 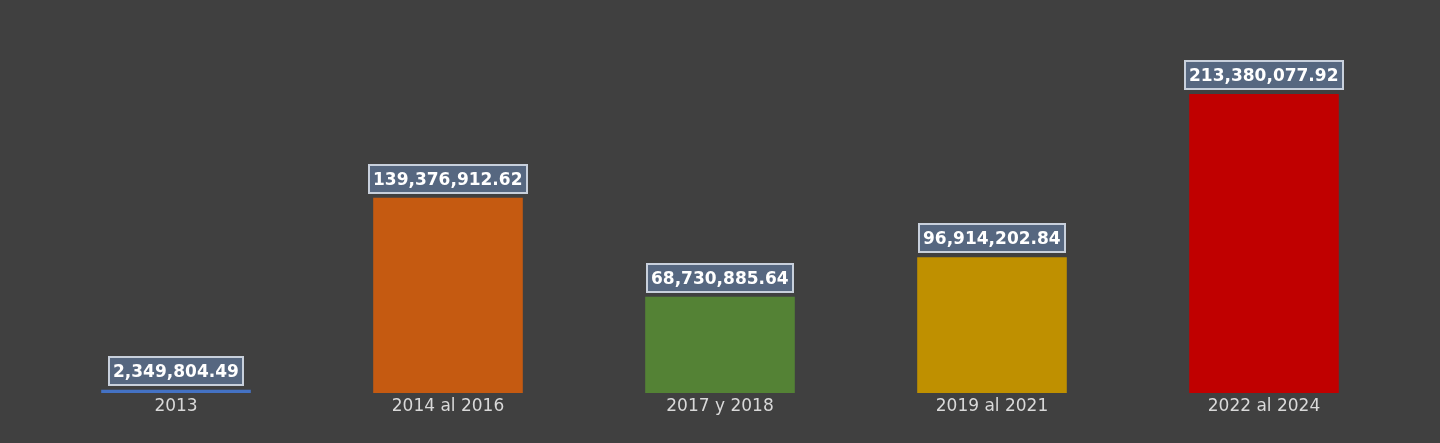 What do you see at coordinates (992, 238) in the screenshot?
I see `data-label: 96,914,202.84` at bounding box center [992, 238].